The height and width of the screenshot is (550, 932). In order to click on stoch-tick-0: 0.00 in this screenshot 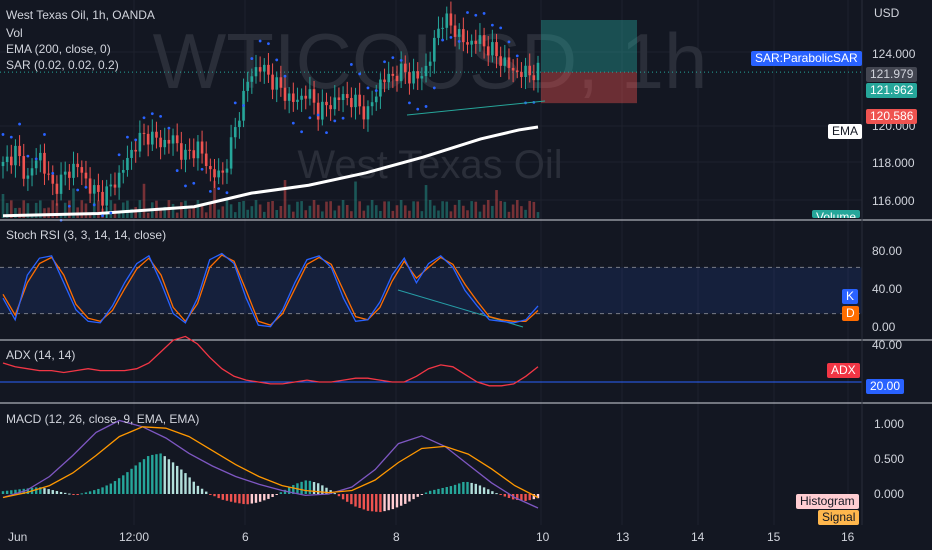, I will do `click(884, 327)`.